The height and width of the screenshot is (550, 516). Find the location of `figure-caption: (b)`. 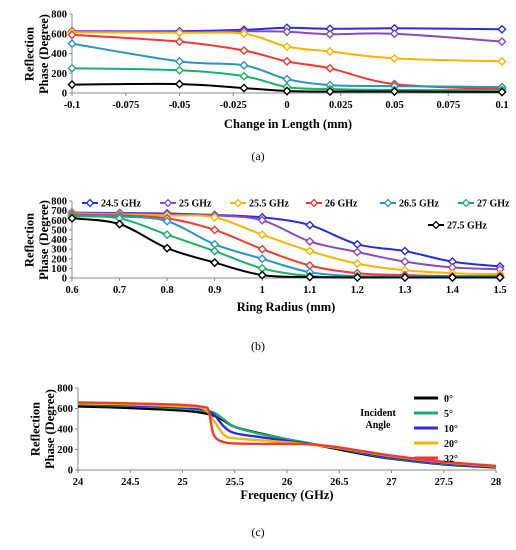

figure-caption: (b) is located at coordinates (258, 346).